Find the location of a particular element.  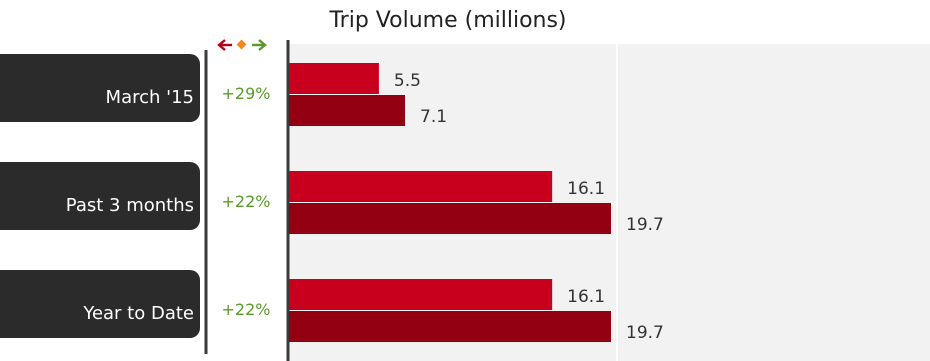

left-arrow-icon is located at coordinates (224, 45).